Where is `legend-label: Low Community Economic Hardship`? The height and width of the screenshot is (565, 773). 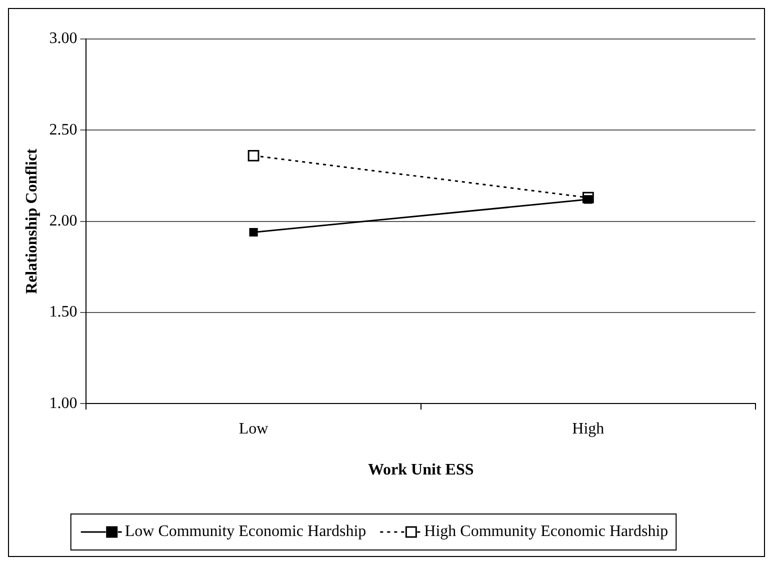
legend-label: Low Community Economic Hardship is located at coordinates (245, 531).